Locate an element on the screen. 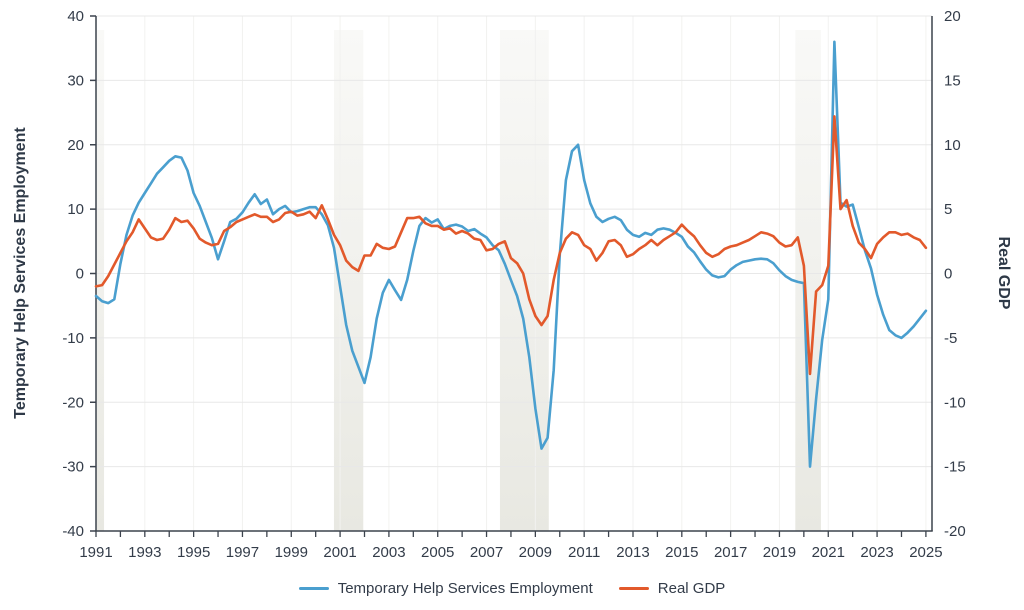 The width and height of the screenshot is (1024, 610). left-tick-label: -40 is located at coordinates (73, 531).